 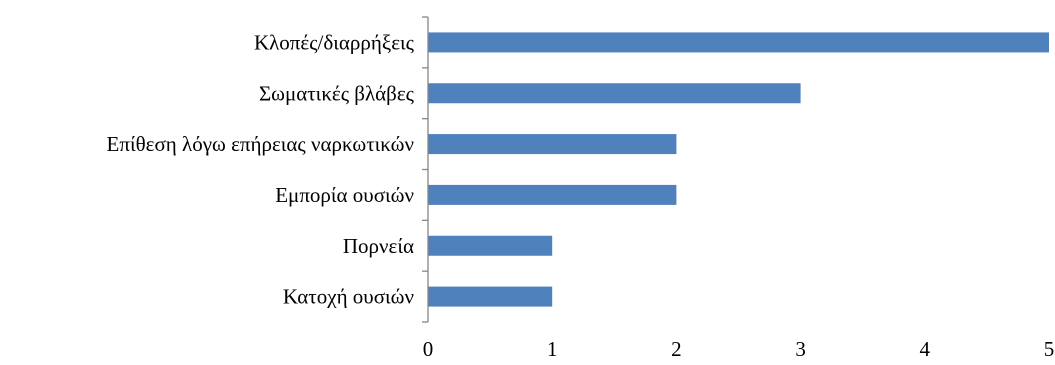 I want to click on category-label: Κλοπές/διαρρήξεις, so click(x=334, y=42).